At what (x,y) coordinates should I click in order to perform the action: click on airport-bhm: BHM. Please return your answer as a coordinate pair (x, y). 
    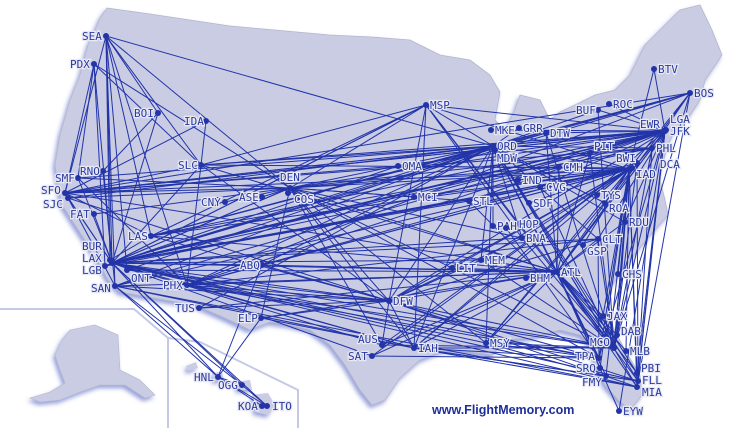
    Looking at the image, I should click on (537, 278).